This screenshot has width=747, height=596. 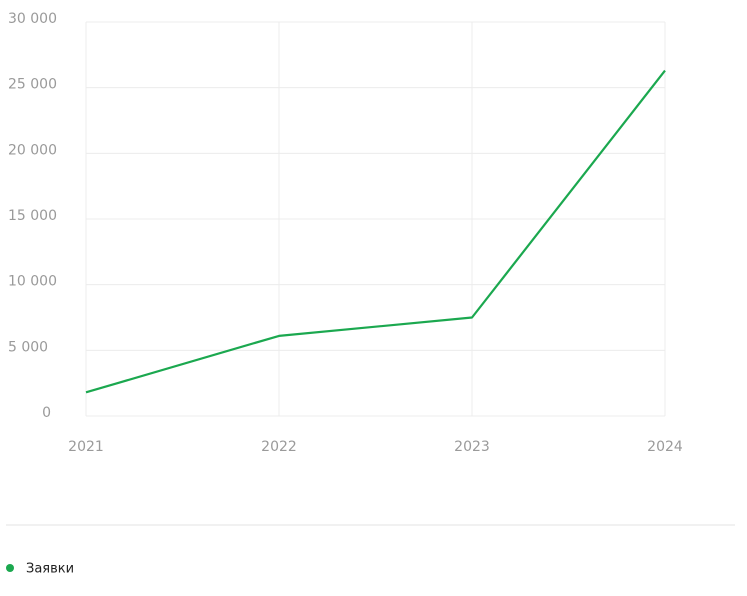 I want to click on legend-marker, so click(x=10, y=568).